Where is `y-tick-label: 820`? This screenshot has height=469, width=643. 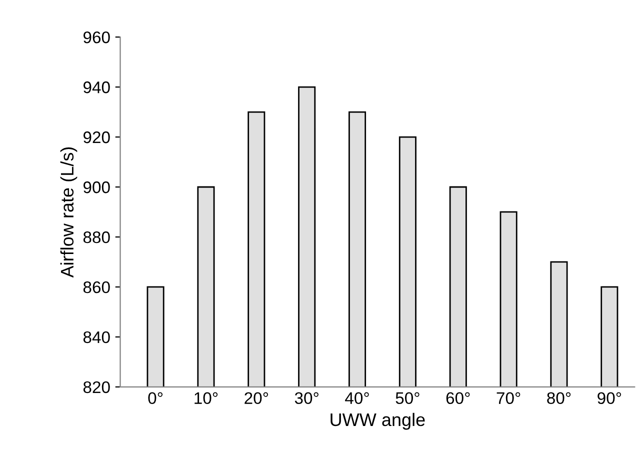
y-tick-label: 820 is located at coordinates (96, 387).